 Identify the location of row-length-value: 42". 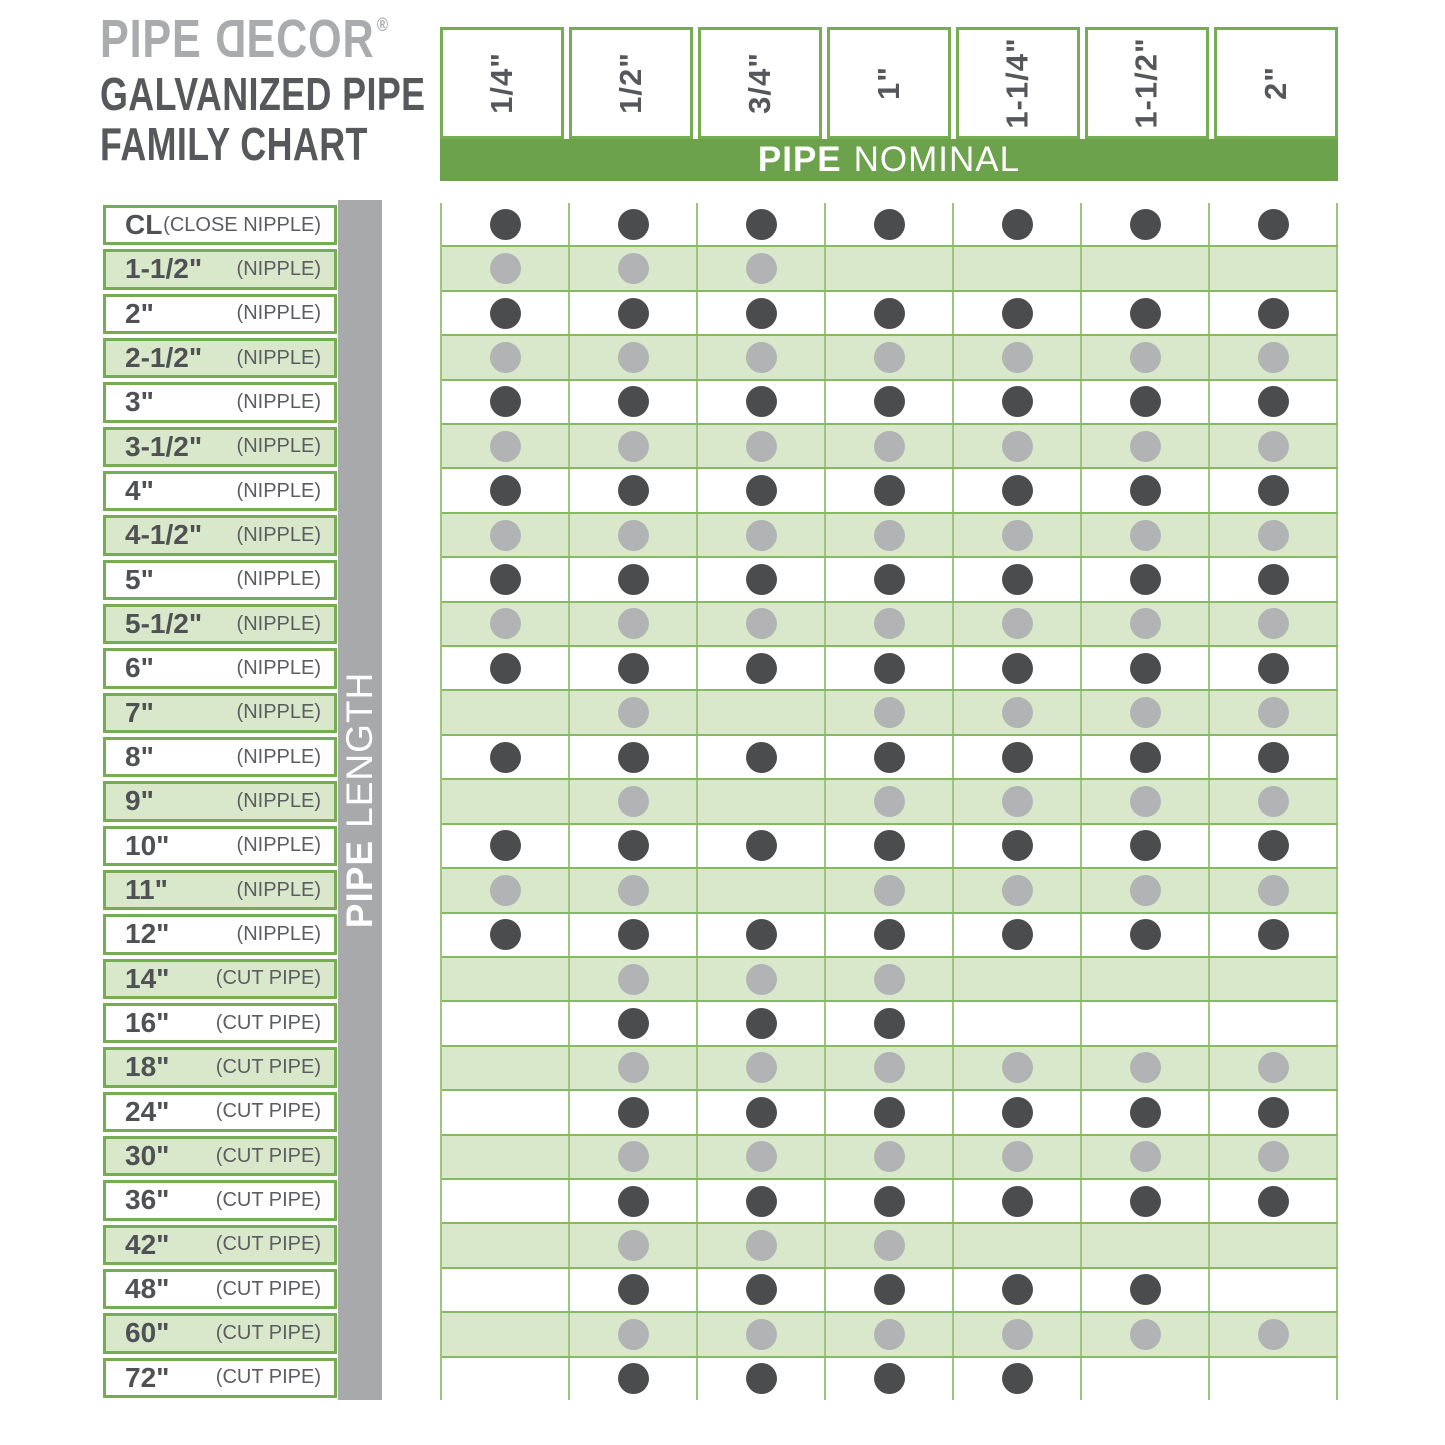
(147, 1244).